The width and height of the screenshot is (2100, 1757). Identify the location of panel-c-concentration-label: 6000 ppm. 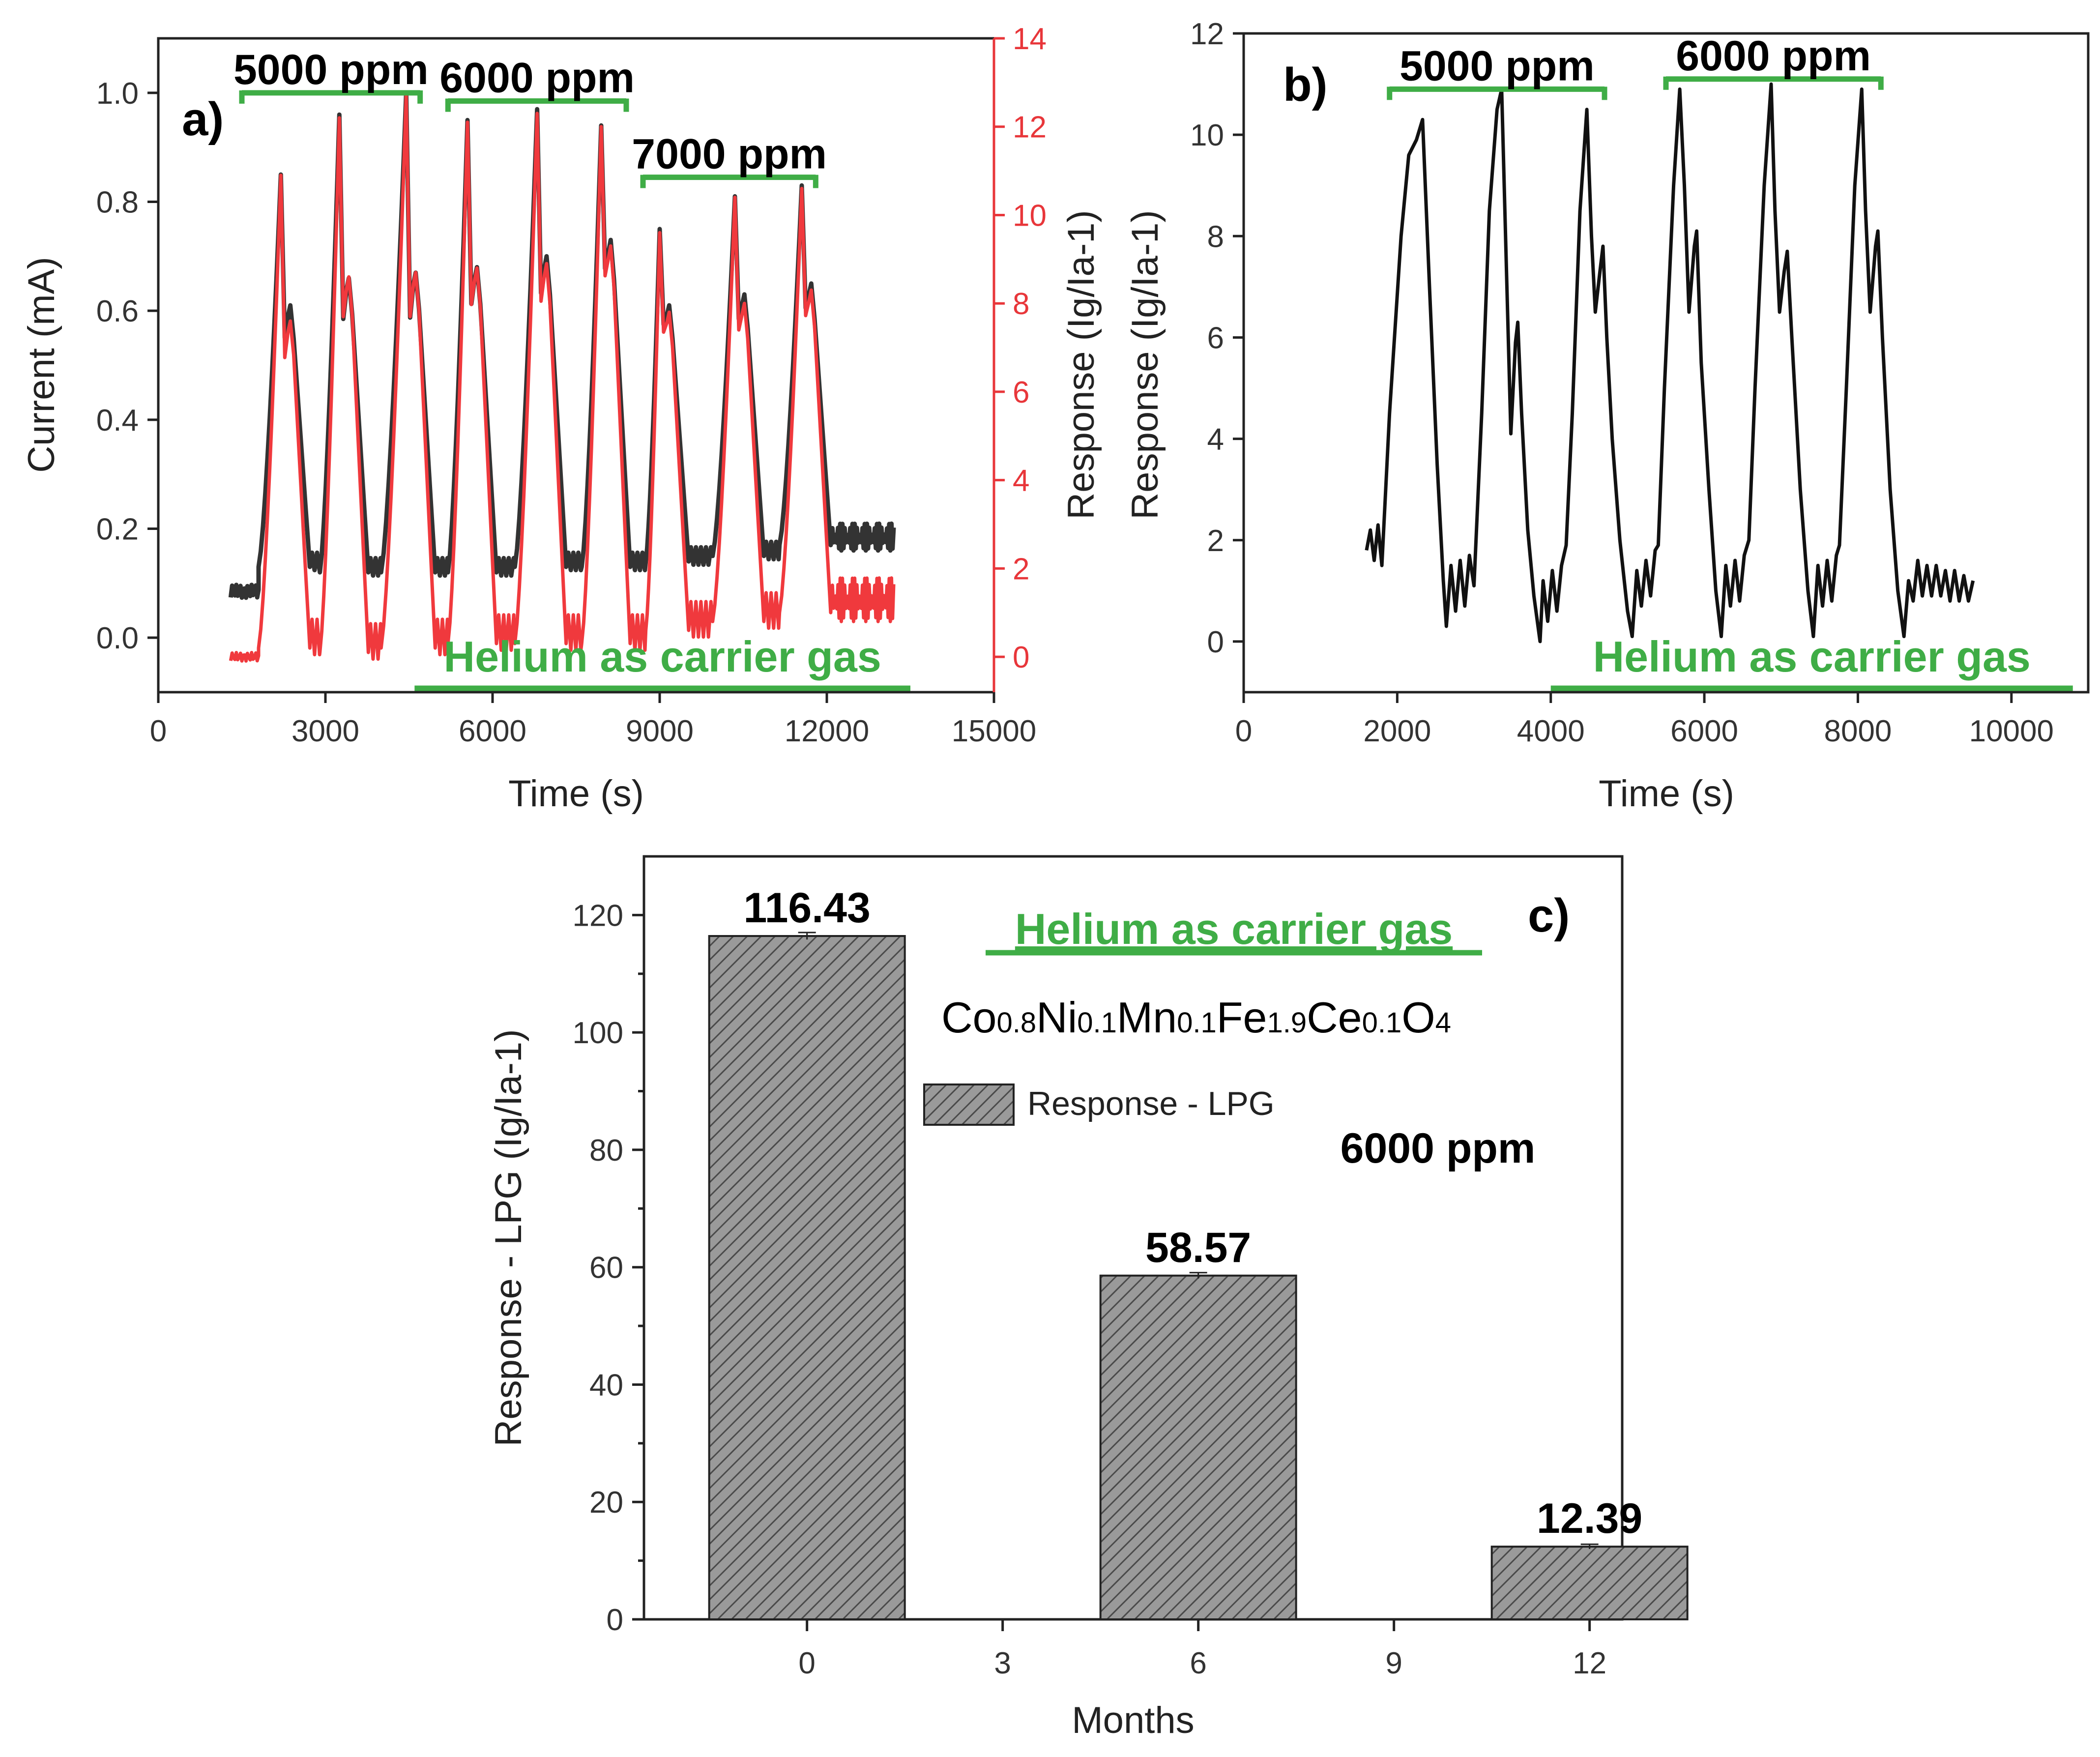
(1438, 1149).